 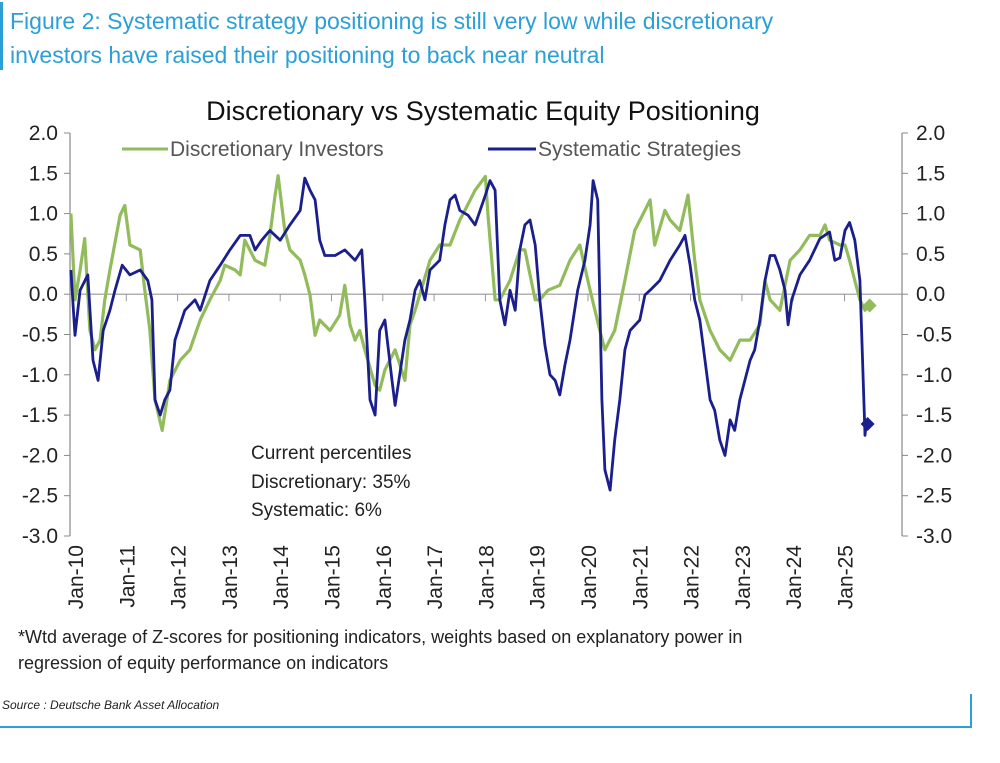 What do you see at coordinates (486, 727) in the screenshot?
I see `bottom-rule` at bounding box center [486, 727].